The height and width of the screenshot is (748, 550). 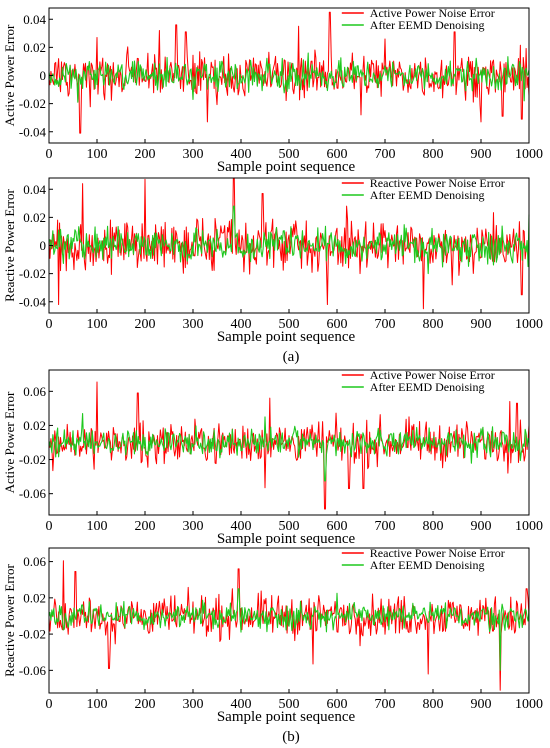 What do you see at coordinates (291, 357) in the screenshot?
I see `caption-a: (a)` at bounding box center [291, 357].